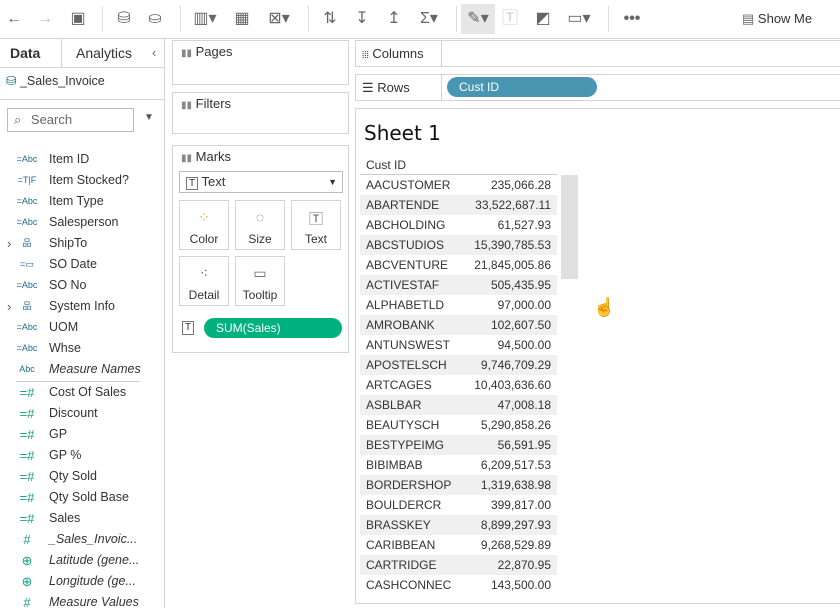  Describe the element at coordinates (458, 205) in the screenshot. I see `table-row: ABARTENDE 33,522,687.11` at that location.